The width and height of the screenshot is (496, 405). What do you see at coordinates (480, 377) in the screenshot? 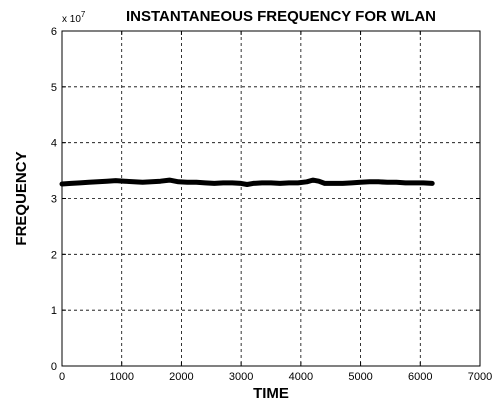
I see `x-tick-label: 7000` at bounding box center [480, 377].